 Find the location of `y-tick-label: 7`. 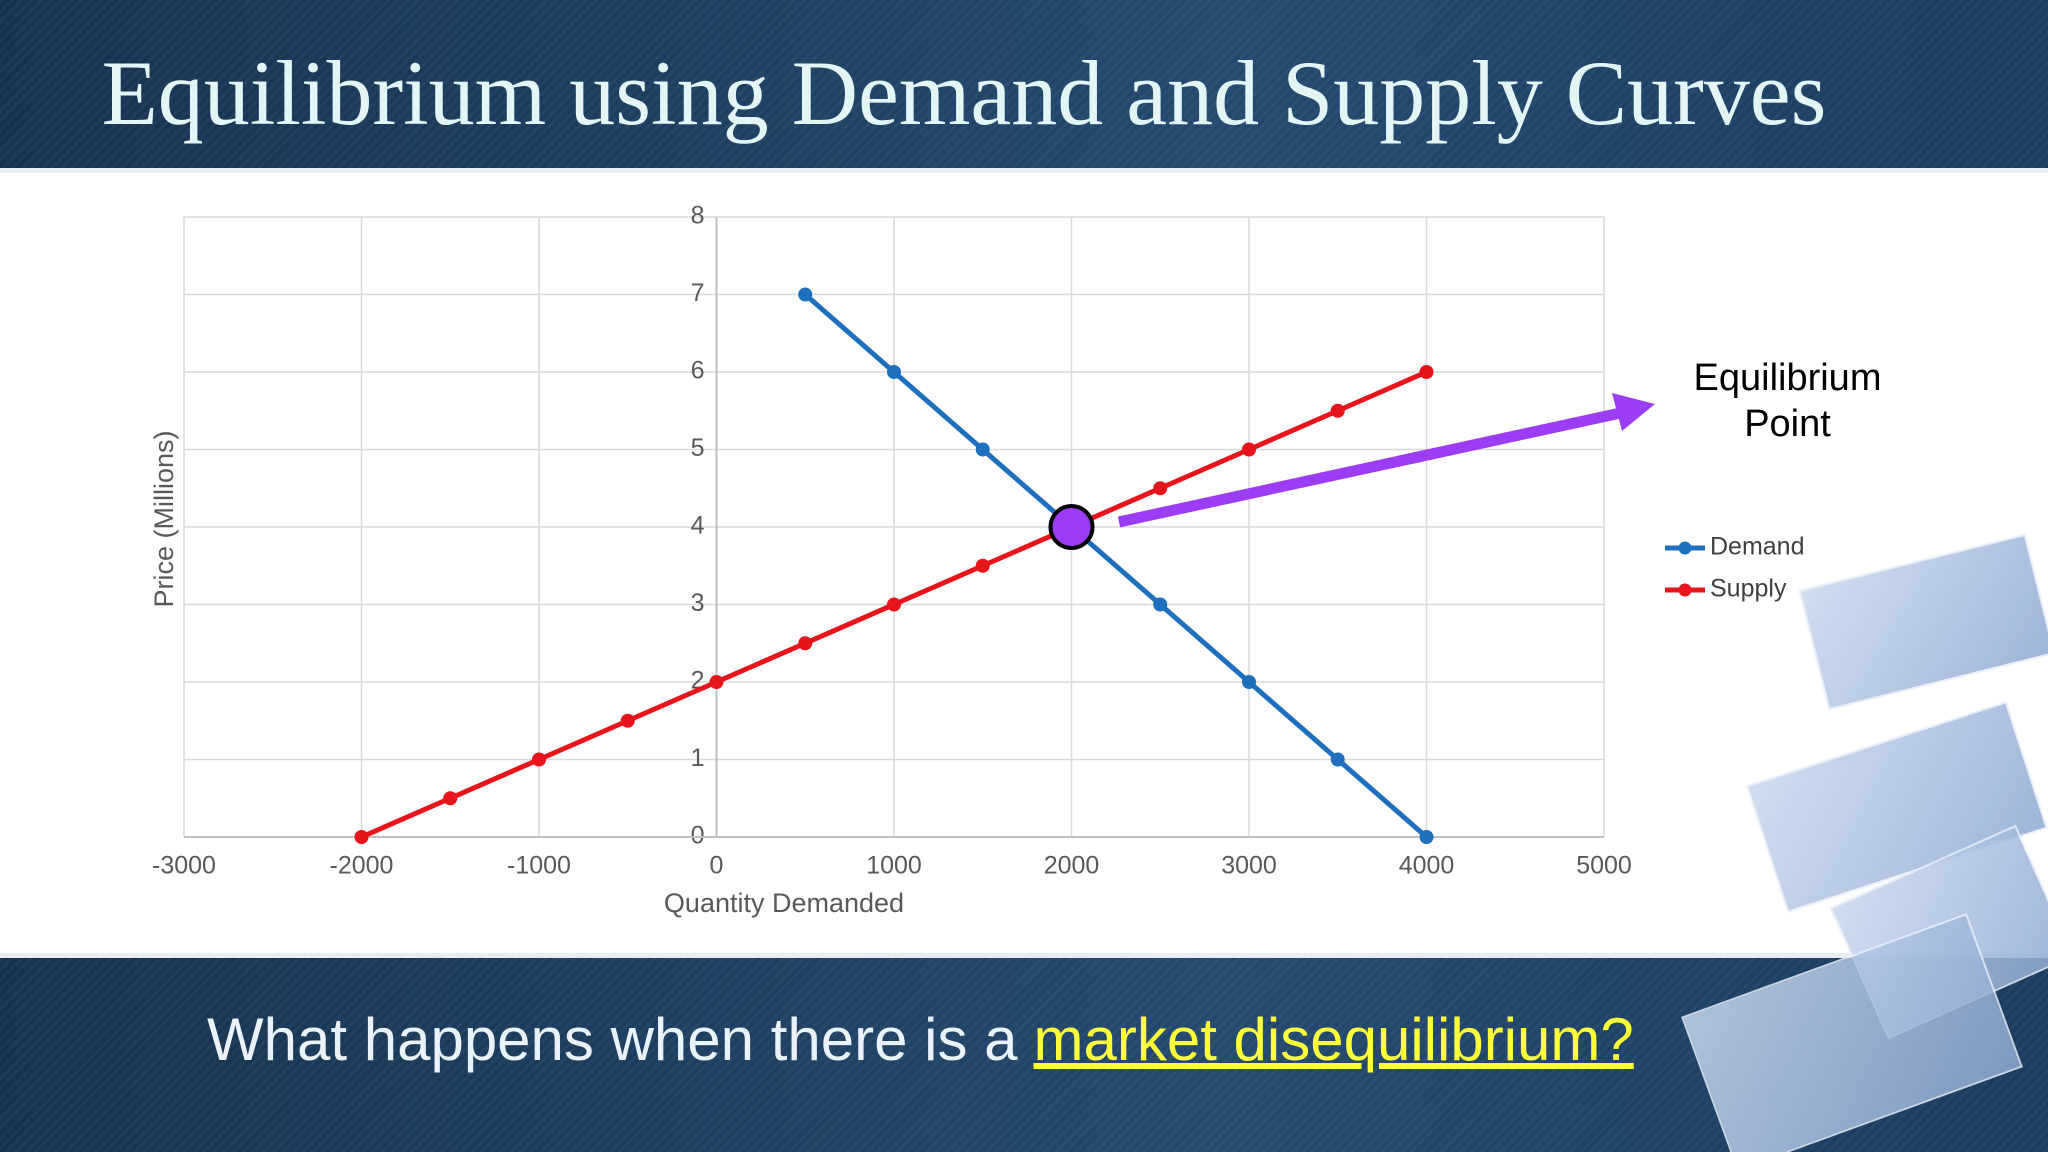

y-tick-label: 7 is located at coordinates (698, 293).